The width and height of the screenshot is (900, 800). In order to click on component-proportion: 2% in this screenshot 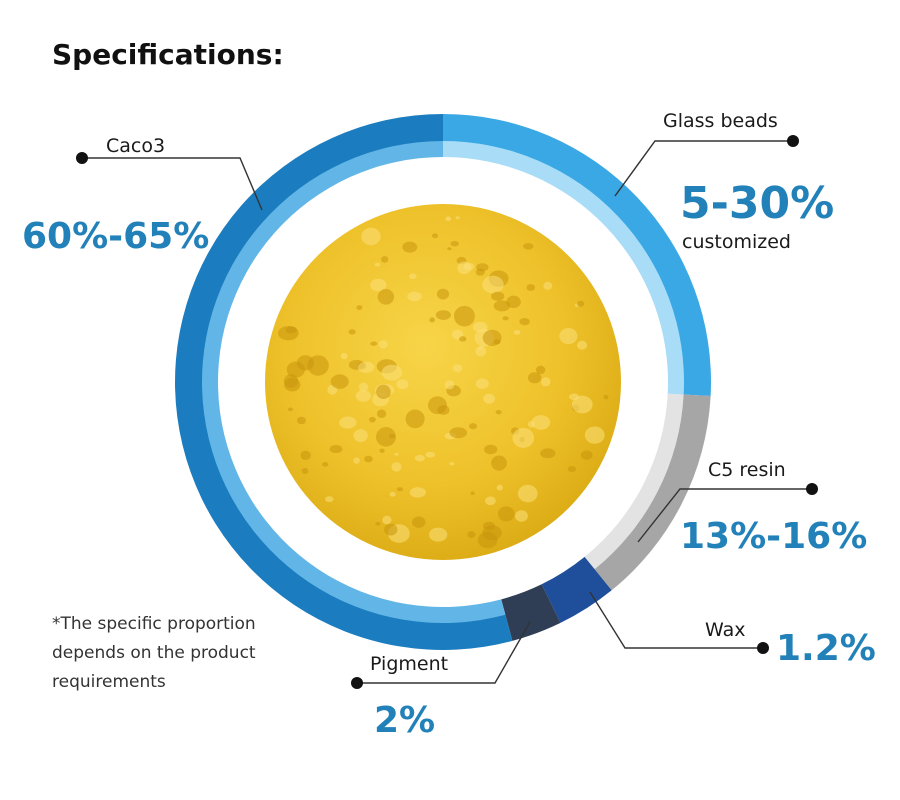, I will do `click(404, 720)`.